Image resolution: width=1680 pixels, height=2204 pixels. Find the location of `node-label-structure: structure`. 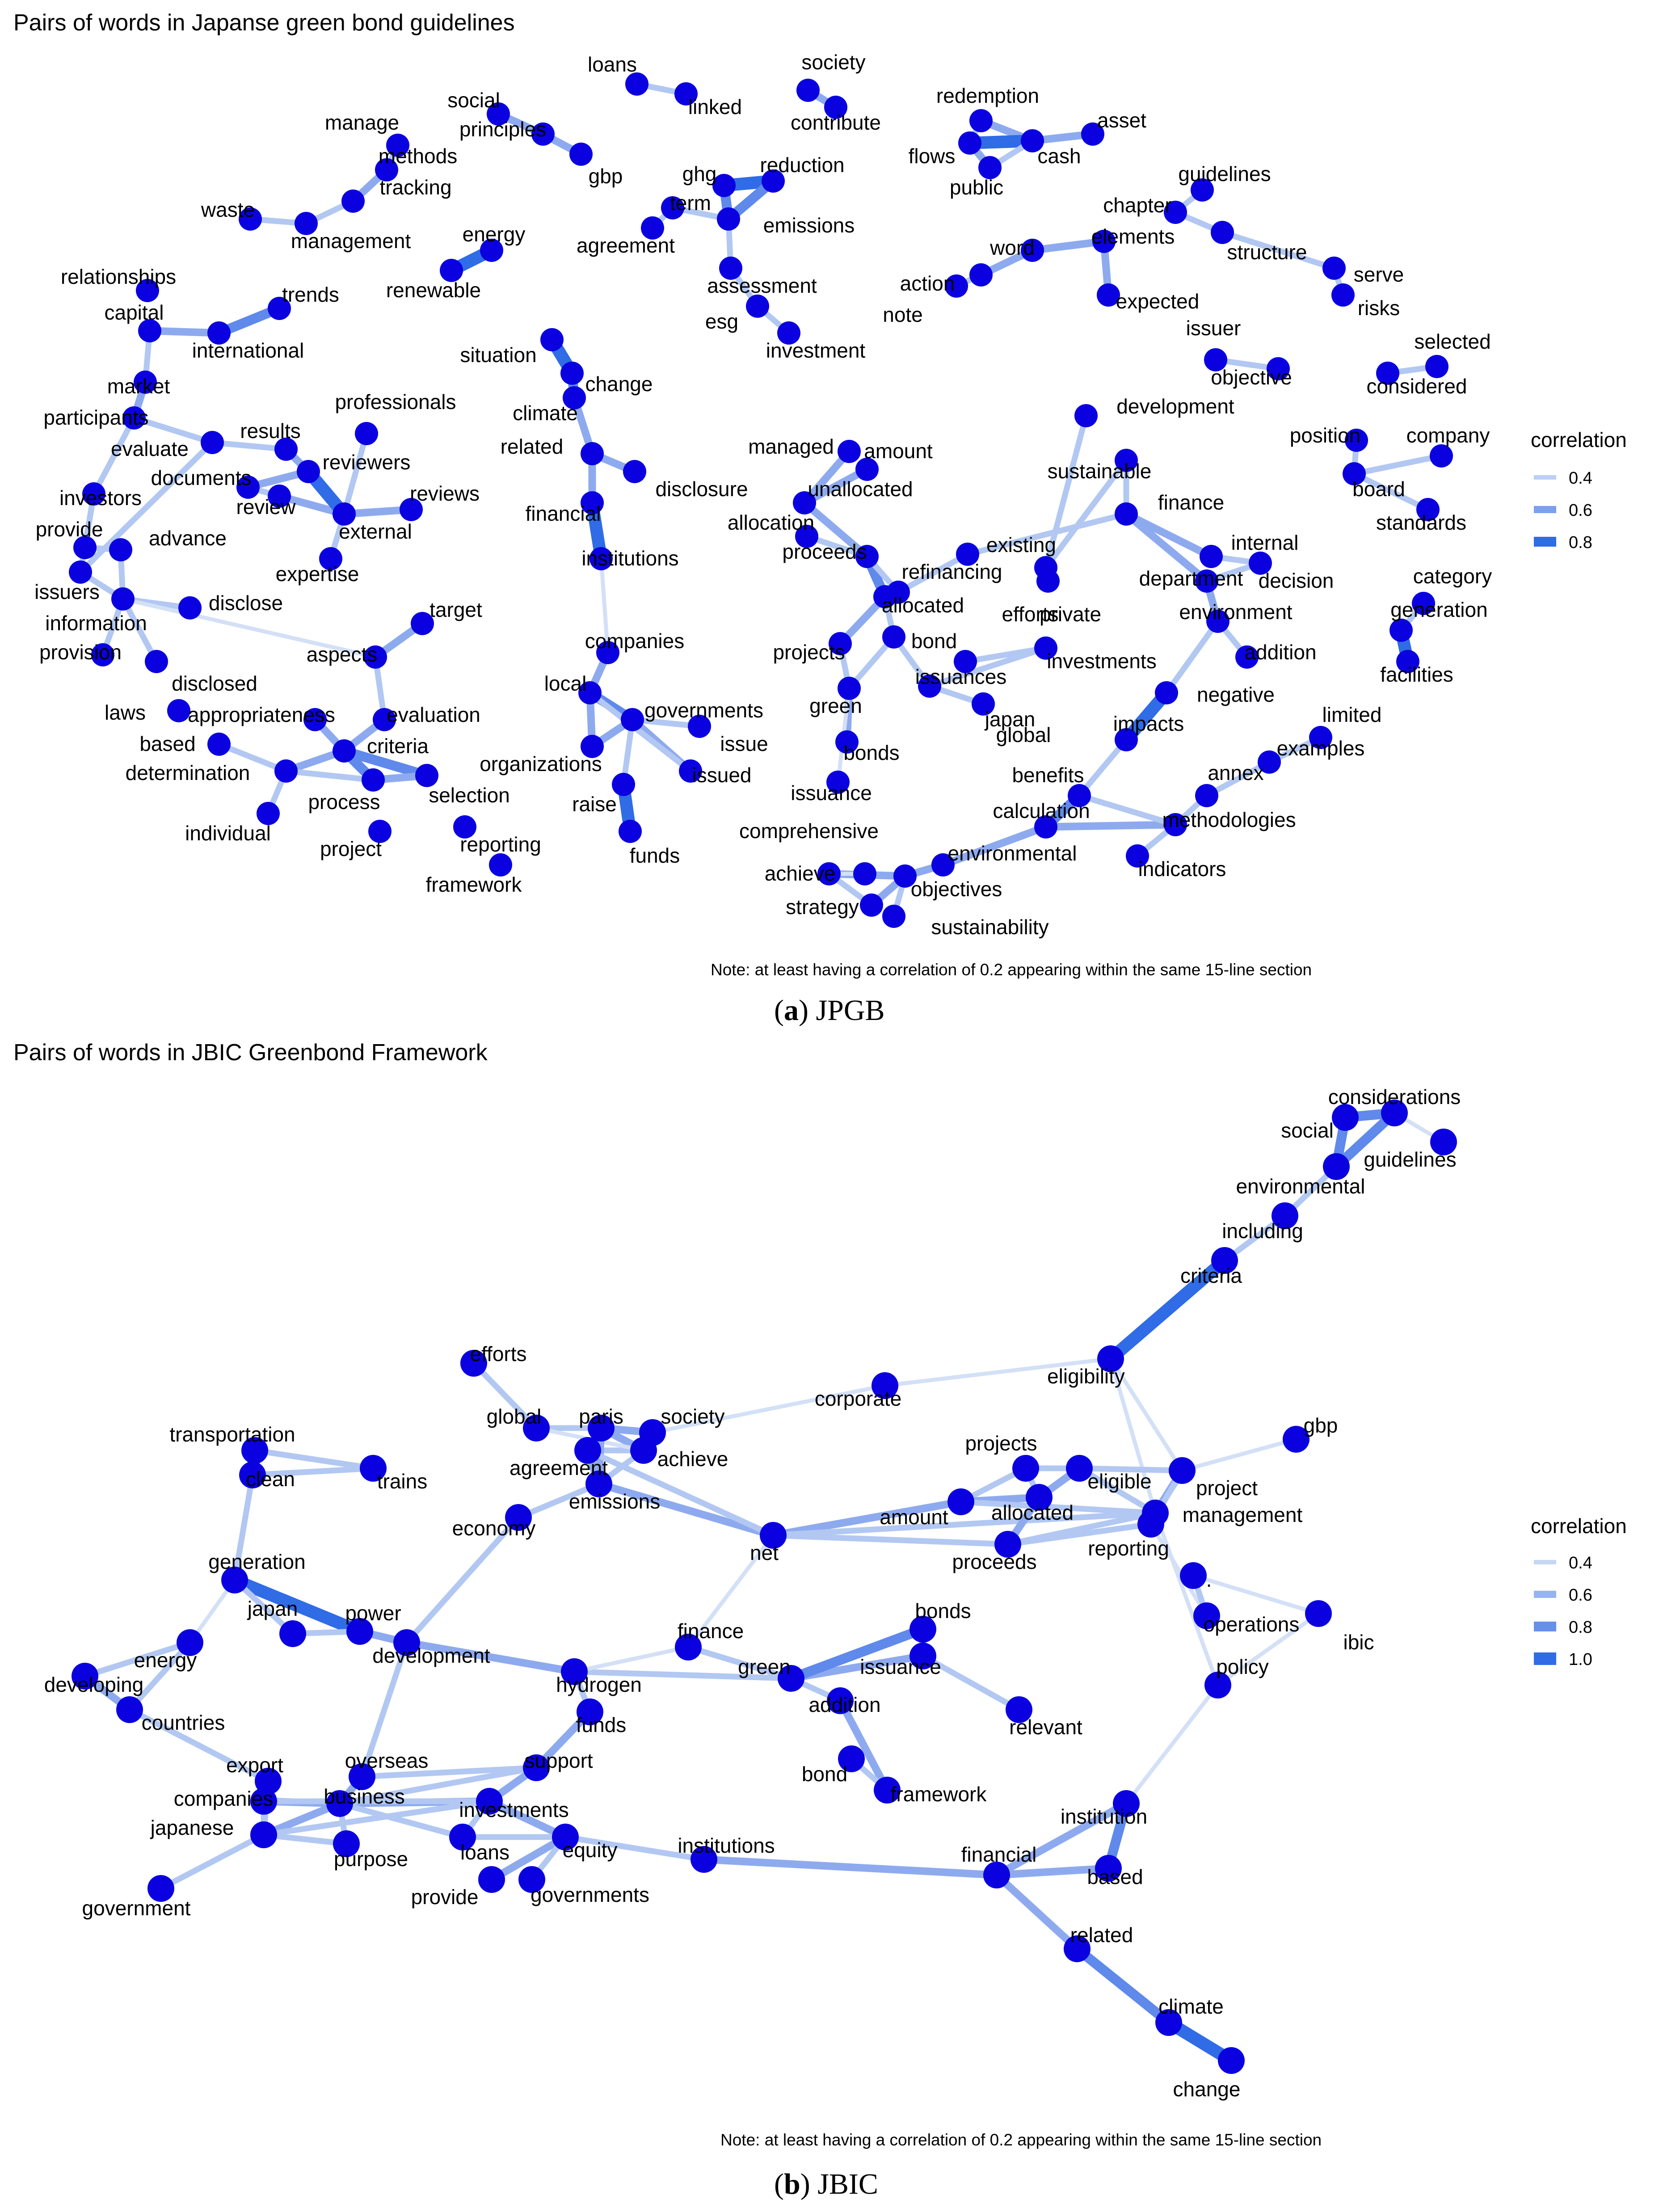

node-label-structure: structure is located at coordinates (1267, 252).